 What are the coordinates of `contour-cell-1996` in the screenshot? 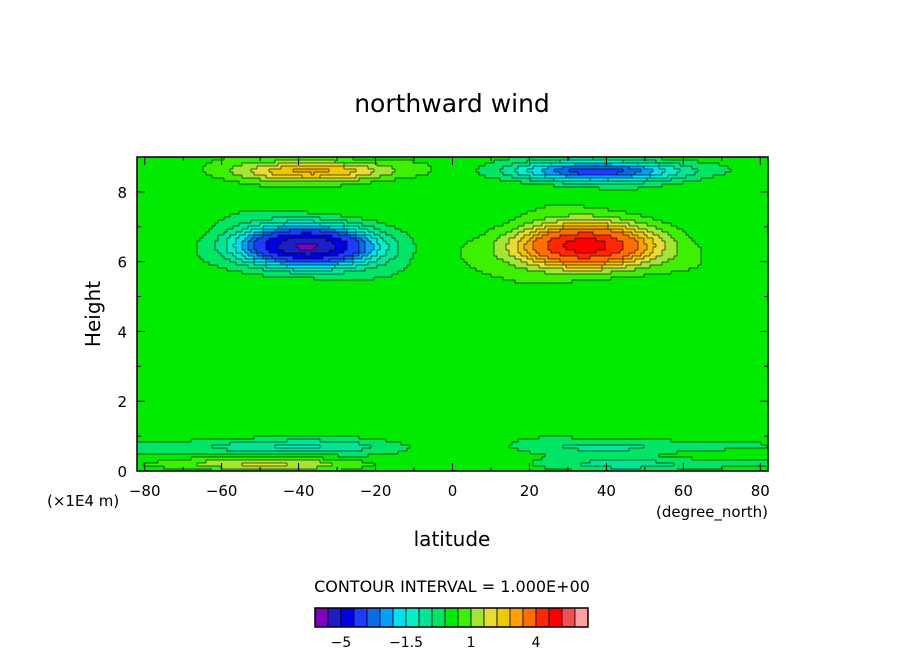 It's located at (429, 185).